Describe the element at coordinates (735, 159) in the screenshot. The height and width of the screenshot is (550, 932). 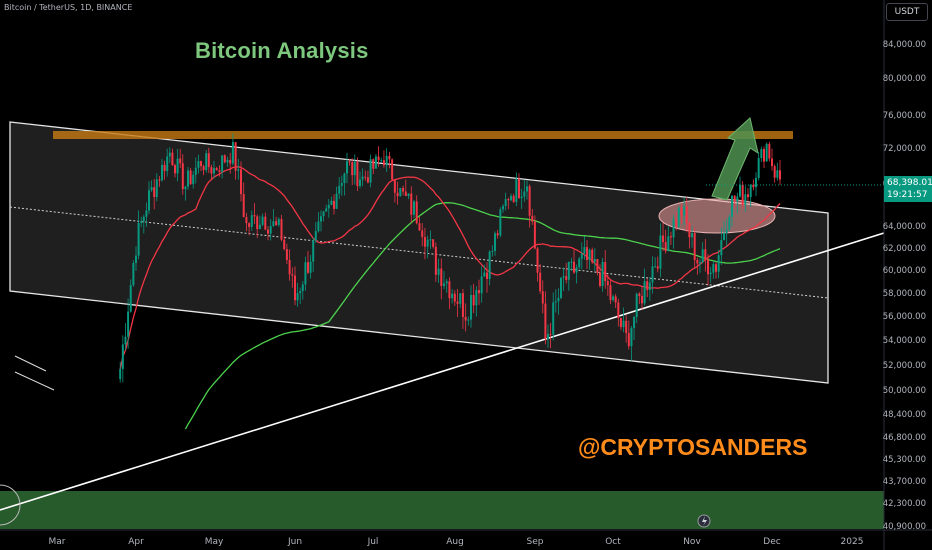
I see `up-arrow` at that location.